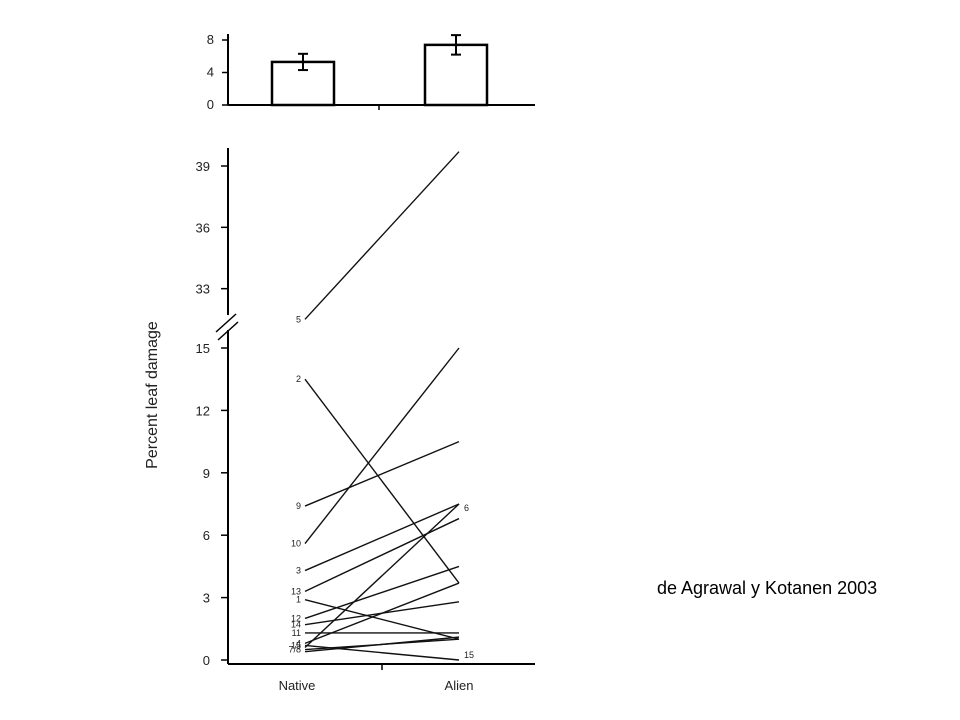  What do you see at coordinates (298, 600) in the screenshot?
I see `point-label: 1` at bounding box center [298, 600].